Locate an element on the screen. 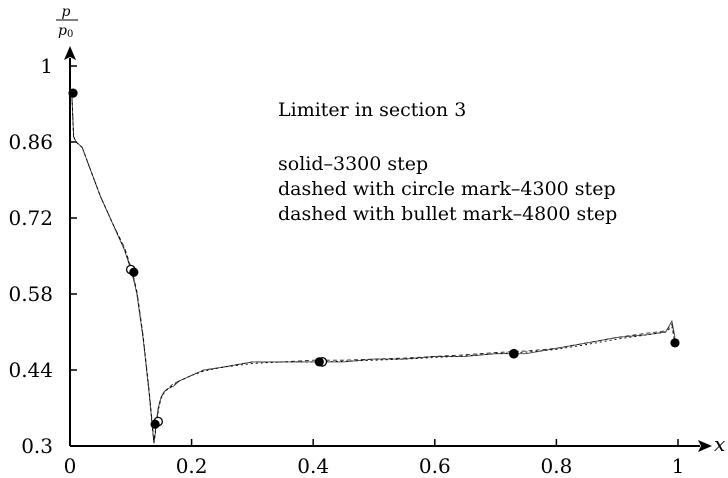 This screenshot has width=728, height=478. x-tick-label: 0.6 is located at coordinates (435, 466).